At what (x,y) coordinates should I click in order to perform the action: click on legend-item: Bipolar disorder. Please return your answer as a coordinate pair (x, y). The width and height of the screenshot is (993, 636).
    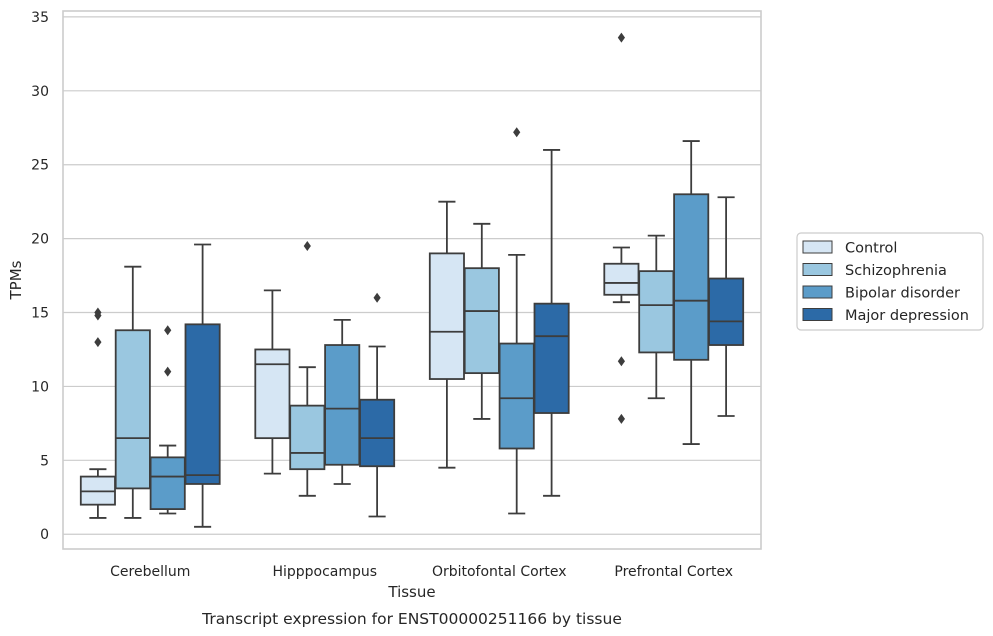
    Looking at the image, I should click on (881, 293).